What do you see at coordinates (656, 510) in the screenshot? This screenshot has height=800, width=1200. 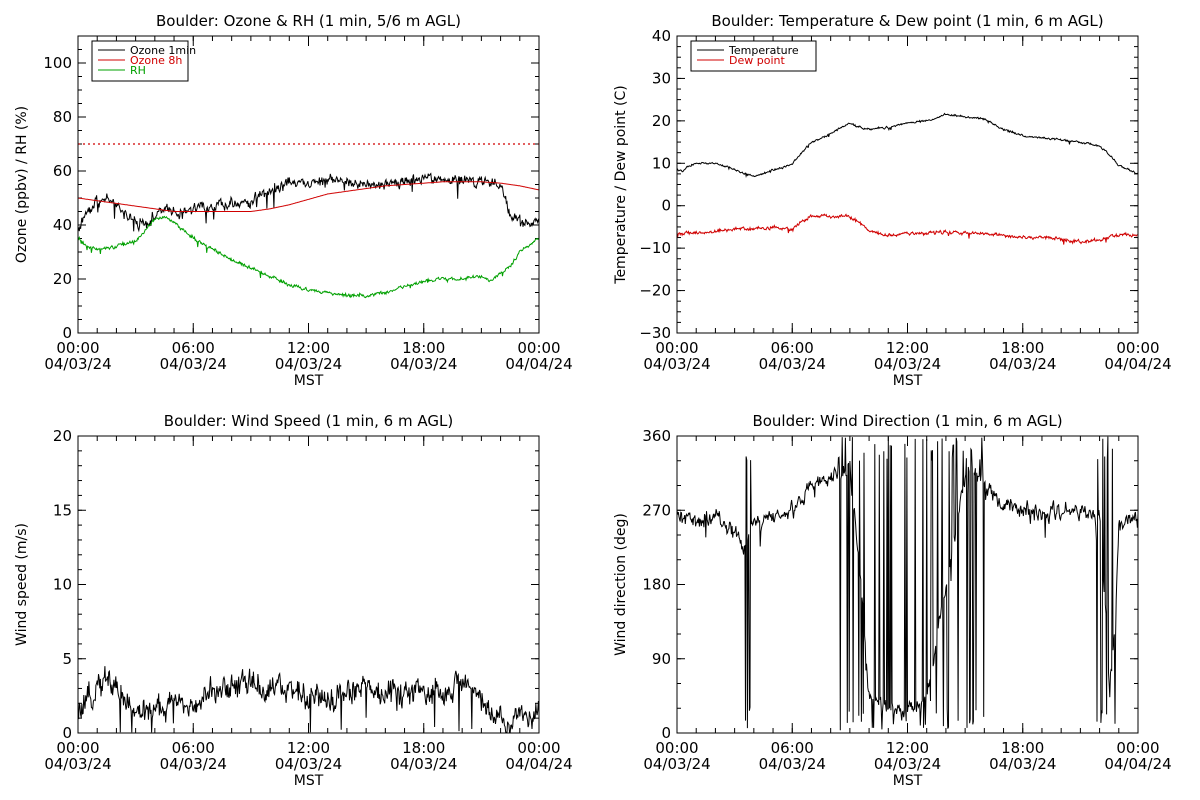 I see `y-tick-label: 270` at bounding box center [656, 510].